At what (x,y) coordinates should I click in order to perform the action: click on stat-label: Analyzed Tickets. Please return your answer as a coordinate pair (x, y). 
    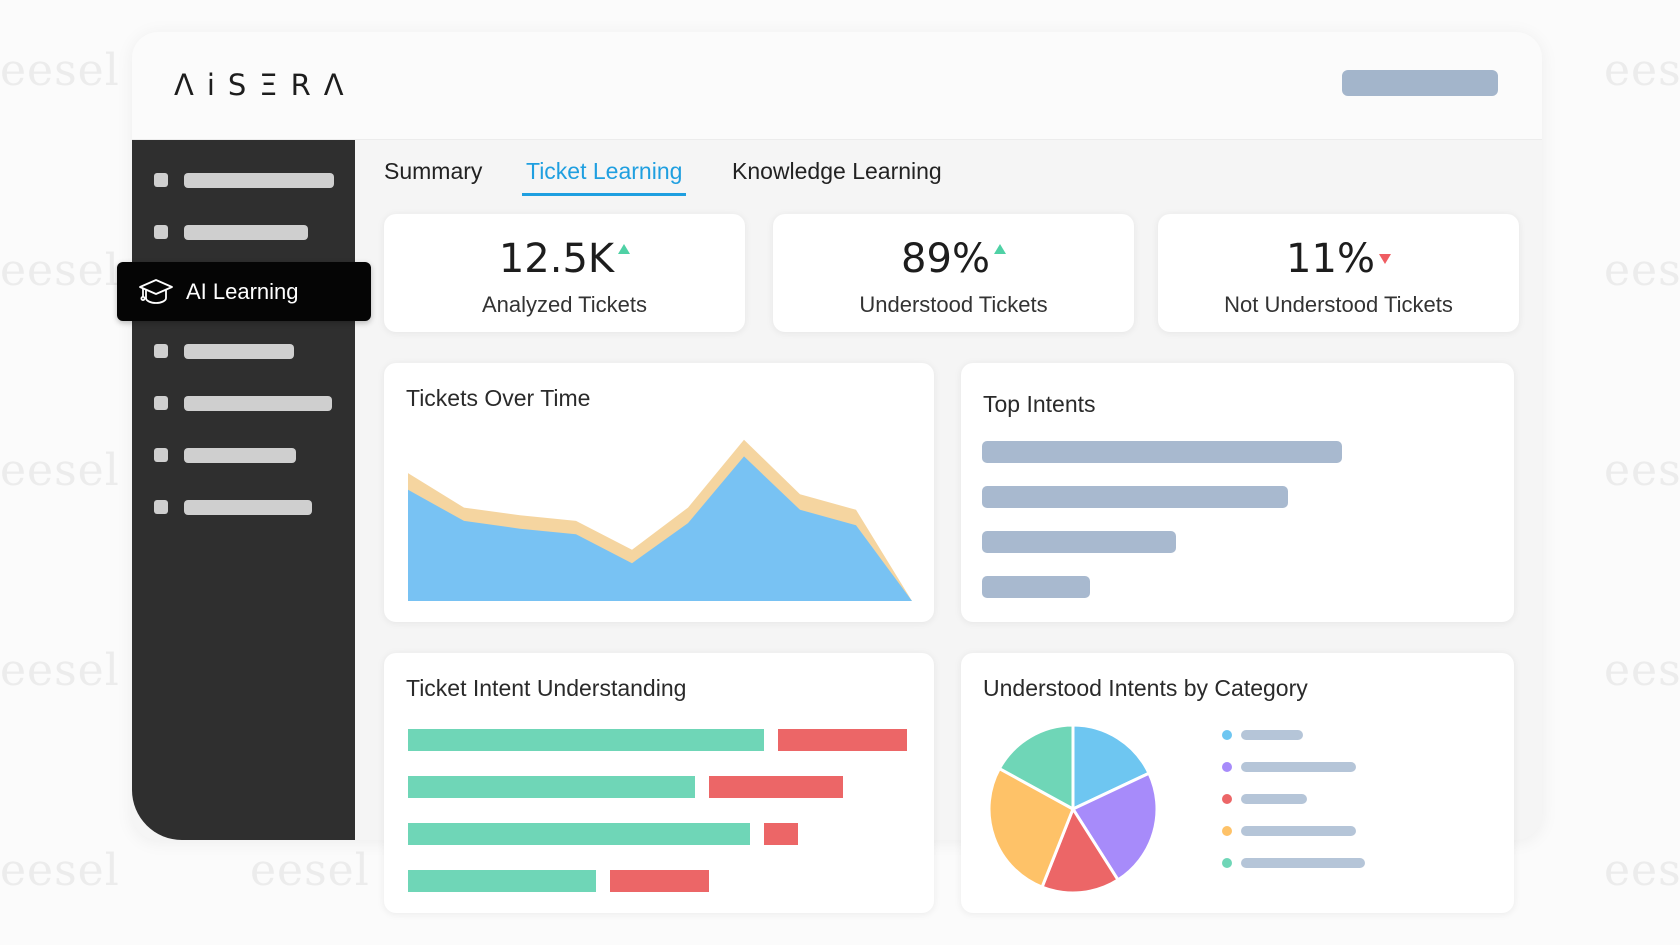
    Looking at the image, I should click on (564, 304).